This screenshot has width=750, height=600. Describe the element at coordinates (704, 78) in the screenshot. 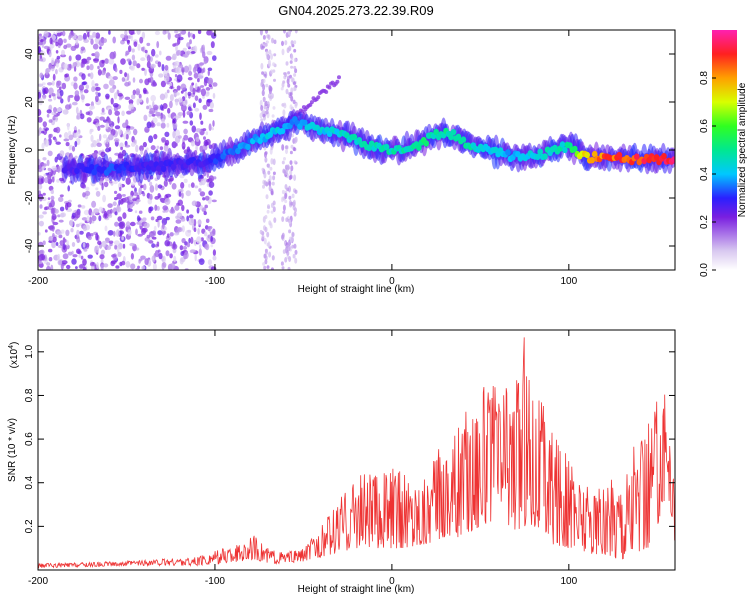

I see `colorbar-tick-label: 0.8` at that location.